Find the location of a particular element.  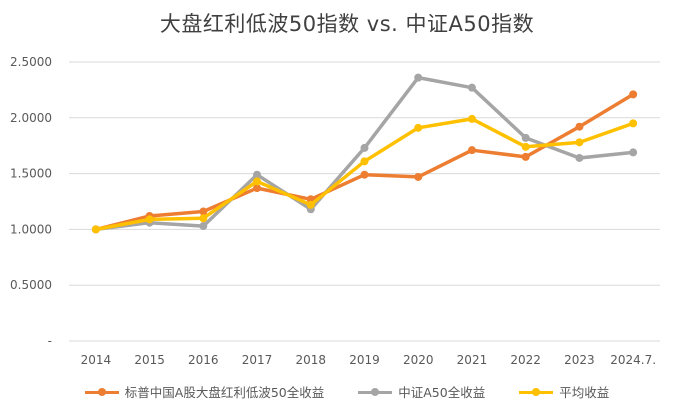

y-tick-label-5: 2.5000 is located at coordinates (31, 62).